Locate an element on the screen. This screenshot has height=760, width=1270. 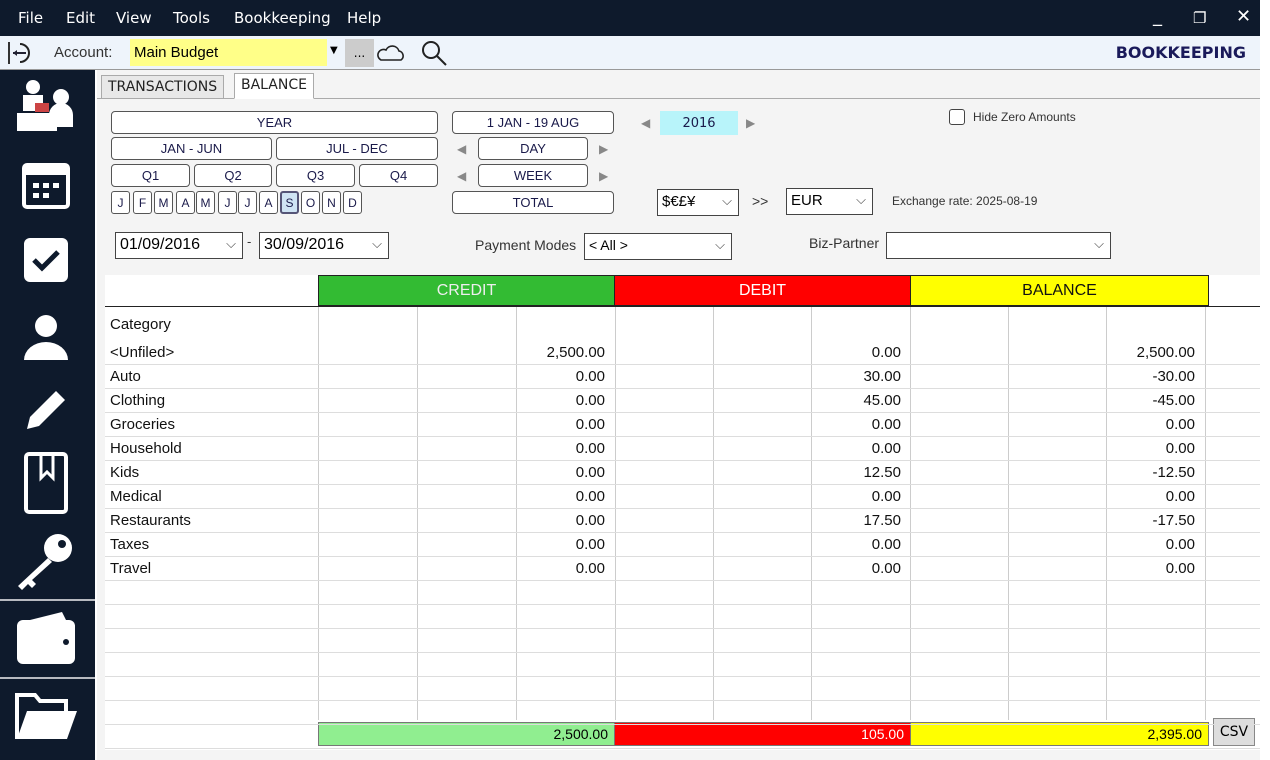
month-button-2: F is located at coordinates (142, 202).